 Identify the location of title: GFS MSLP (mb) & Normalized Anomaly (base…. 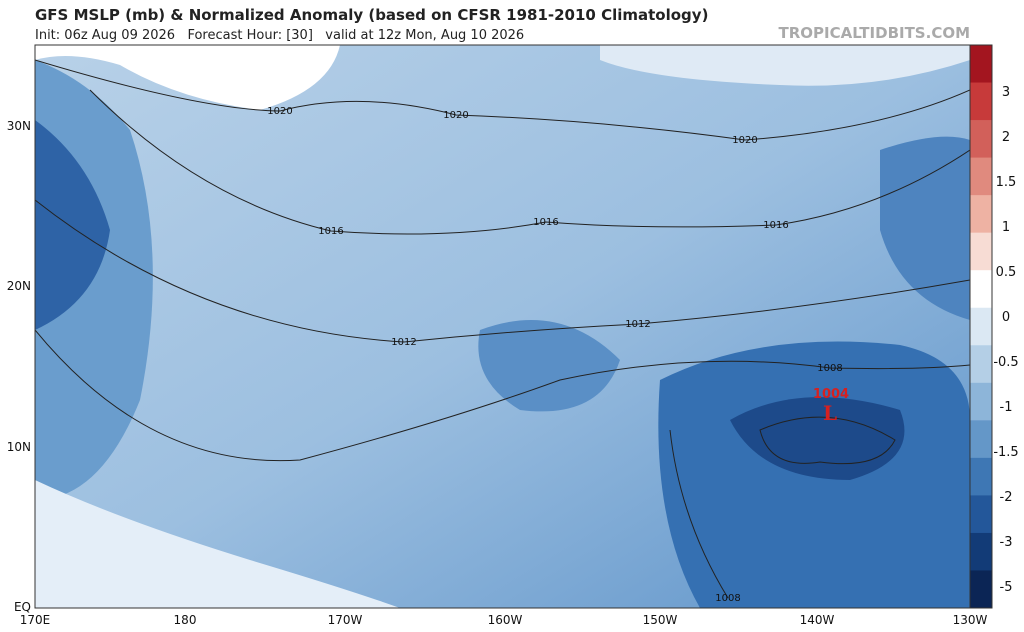
(371, 15).